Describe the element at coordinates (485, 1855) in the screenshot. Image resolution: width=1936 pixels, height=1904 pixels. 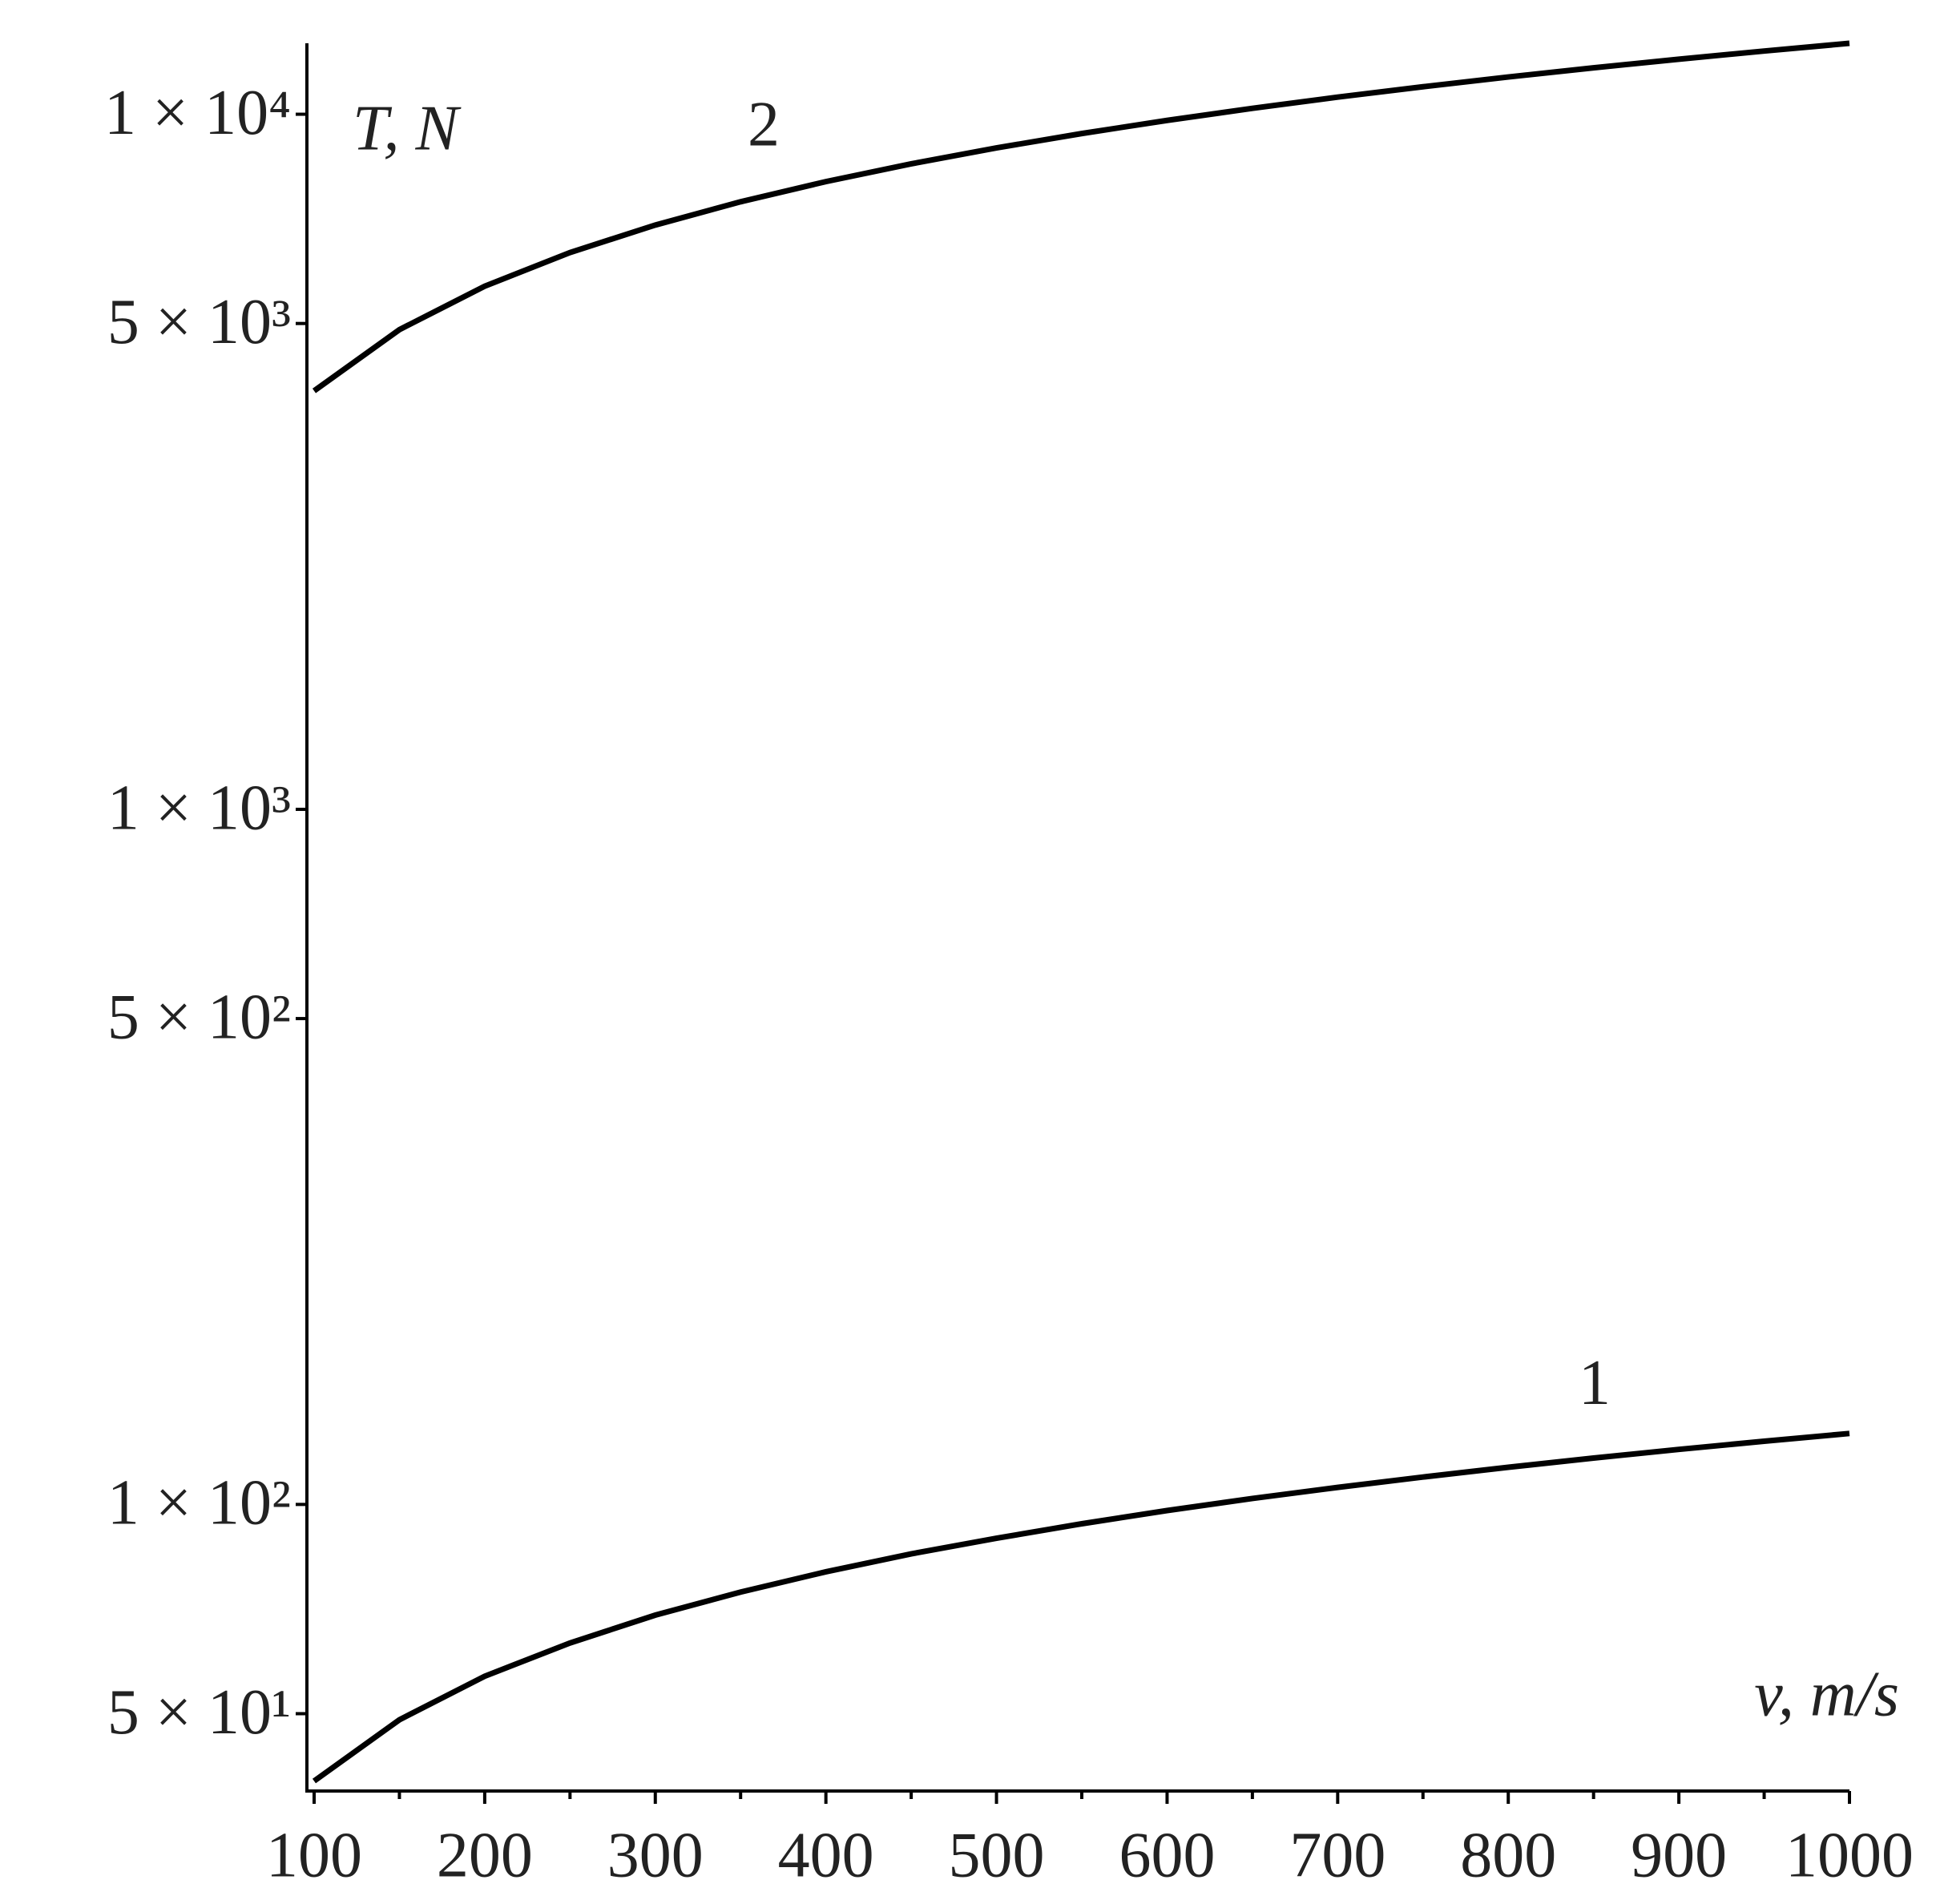
I see `x-tick-label: 200` at that location.